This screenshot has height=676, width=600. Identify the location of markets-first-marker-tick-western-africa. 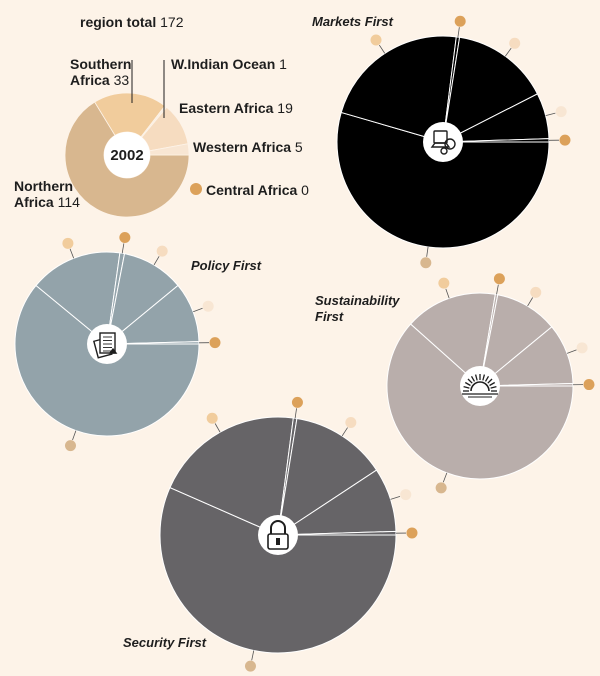
(550, 114).